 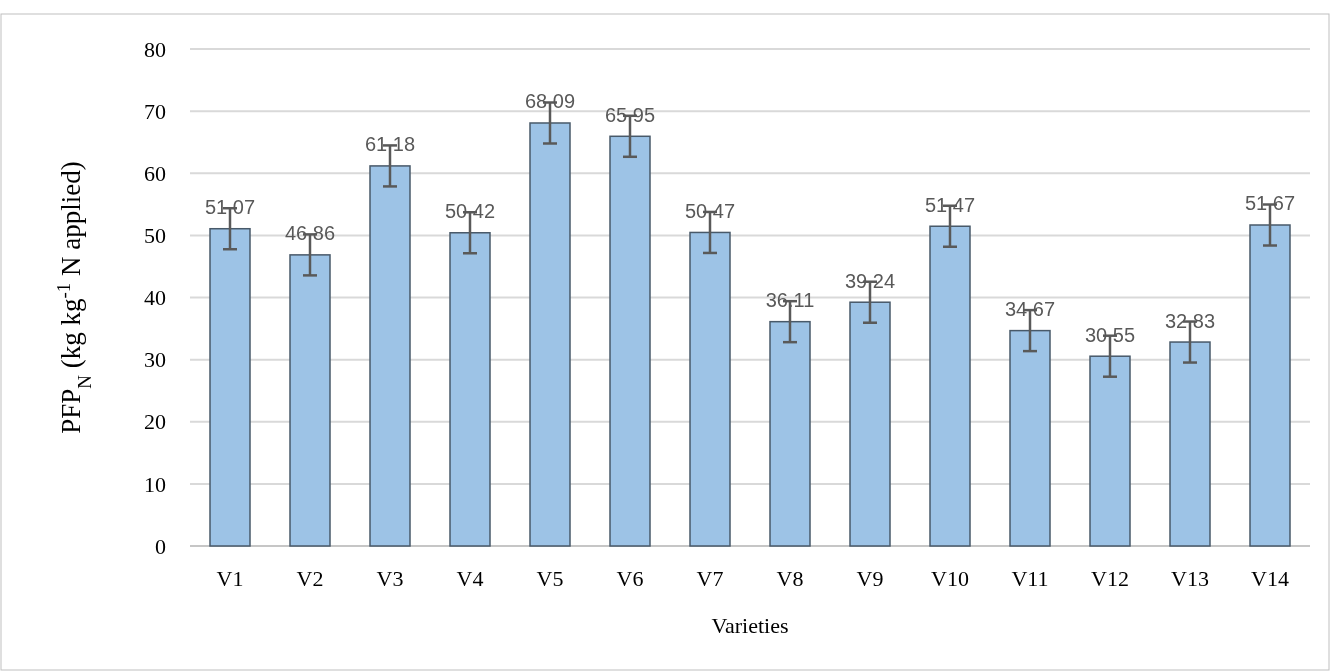 What do you see at coordinates (155, 111) in the screenshot?
I see `y-tick-label: 70` at bounding box center [155, 111].